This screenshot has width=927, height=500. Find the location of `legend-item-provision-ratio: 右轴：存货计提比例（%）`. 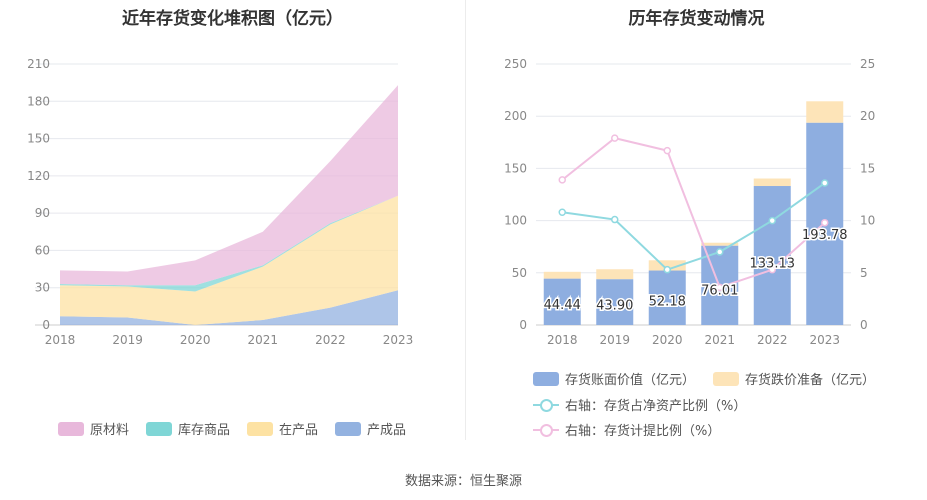

legend-item-provision-ratio: 右轴：存货计提比例（%） is located at coordinates (626, 429).